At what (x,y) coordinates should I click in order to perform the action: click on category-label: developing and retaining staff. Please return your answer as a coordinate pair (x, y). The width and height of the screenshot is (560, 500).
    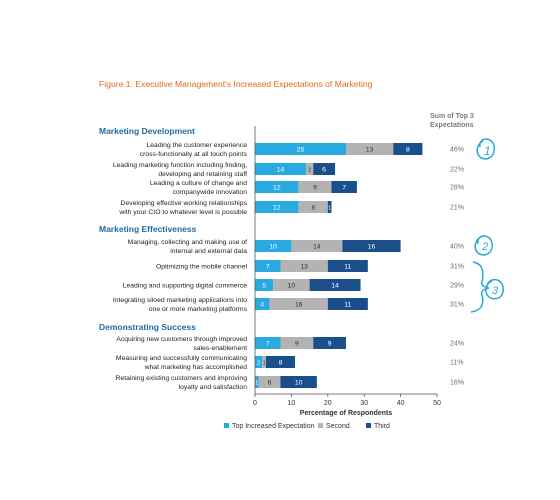
    Looking at the image, I should click on (202, 174).